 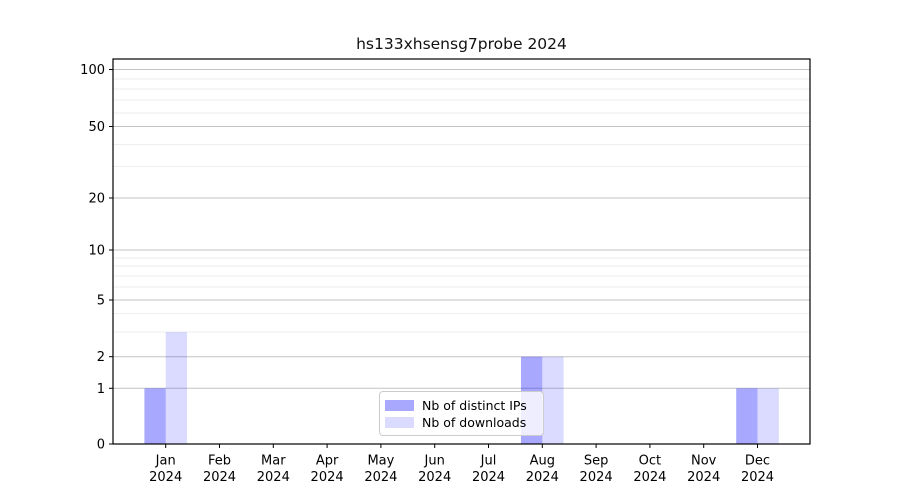 What do you see at coordinates (542, 470) in the screenshot?
I see `x-axis-tick-label-aug: Aug 2024` at bounding box center [542, 470].